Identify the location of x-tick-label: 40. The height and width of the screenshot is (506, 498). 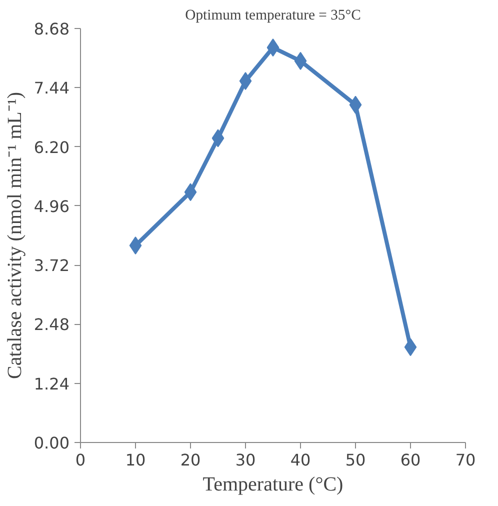
(300, 460).